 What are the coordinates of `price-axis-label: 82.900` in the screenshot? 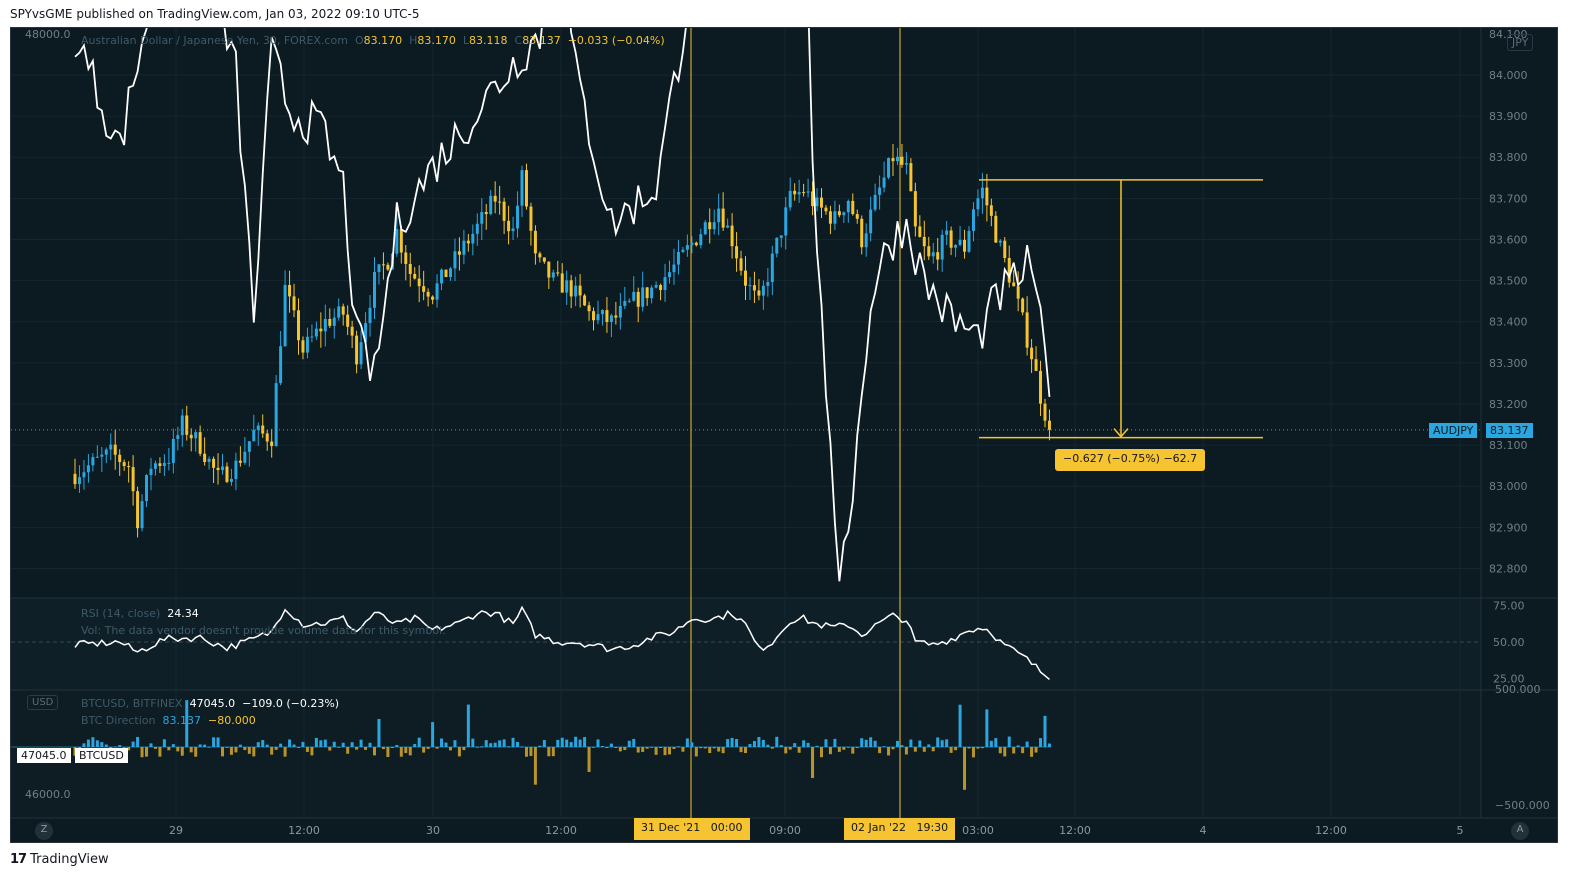 It's located at (1508, 527).